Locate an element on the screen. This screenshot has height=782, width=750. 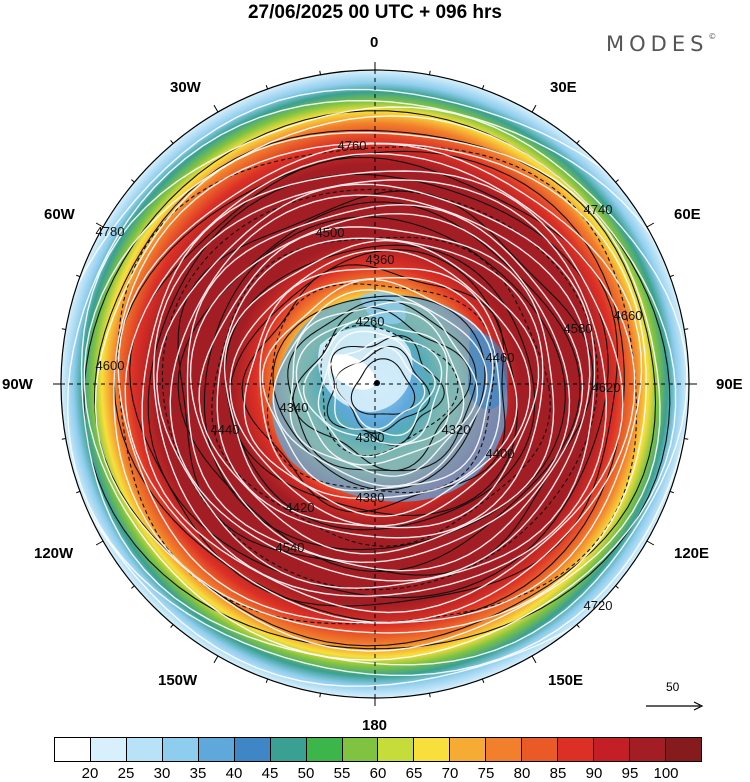
colorbar-tick-label: 50 is located at coordinates (306, 773).